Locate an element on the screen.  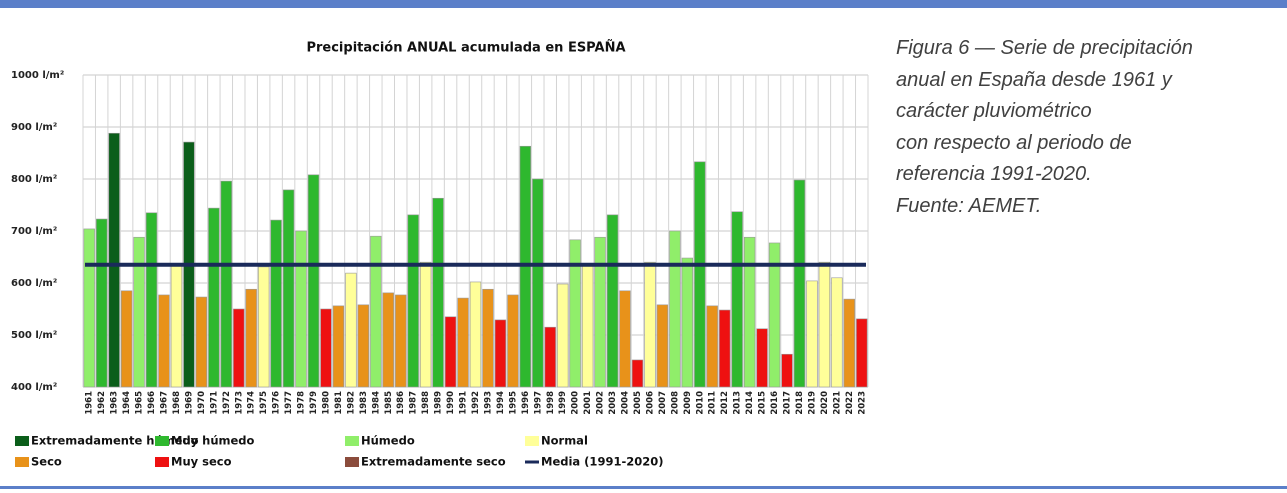
x-tick-label: 1981 is located at coordinates (339, 403).